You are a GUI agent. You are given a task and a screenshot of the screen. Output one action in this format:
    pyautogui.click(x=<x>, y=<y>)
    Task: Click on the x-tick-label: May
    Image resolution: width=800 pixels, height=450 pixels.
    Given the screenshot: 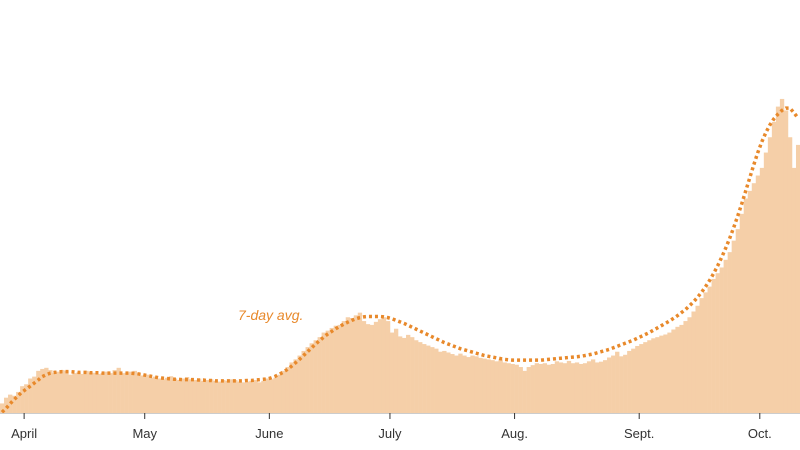 What is the action you would take?
    pyautogui.click(x=144, y=433)
    